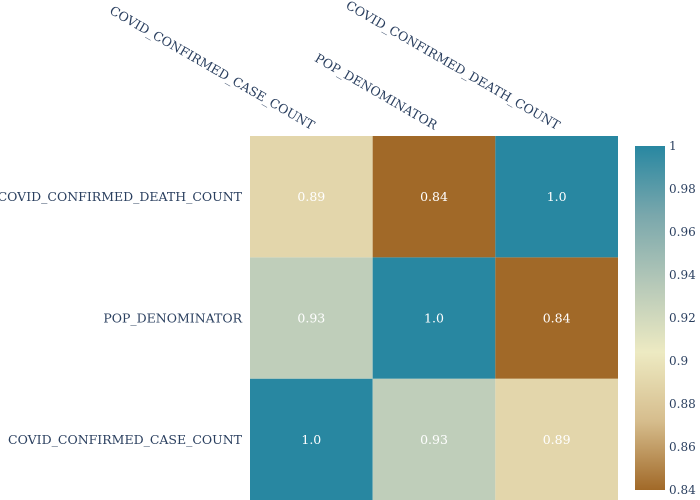 The height and width of the screenshot is (500, 700). I want to click on x-tick-label: COVID_CONFIRMED_DEATH_COUNT, so click(454, 66).